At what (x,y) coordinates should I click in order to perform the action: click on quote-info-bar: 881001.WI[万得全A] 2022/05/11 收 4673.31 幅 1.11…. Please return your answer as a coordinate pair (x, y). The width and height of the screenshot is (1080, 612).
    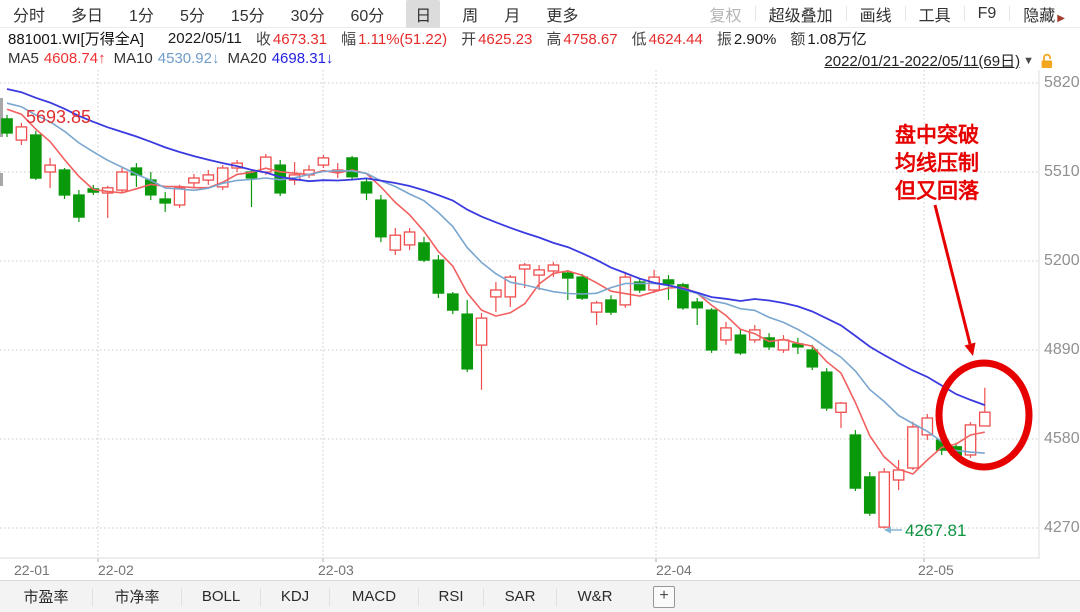
    Looking at the image, I should click on (540, 38).